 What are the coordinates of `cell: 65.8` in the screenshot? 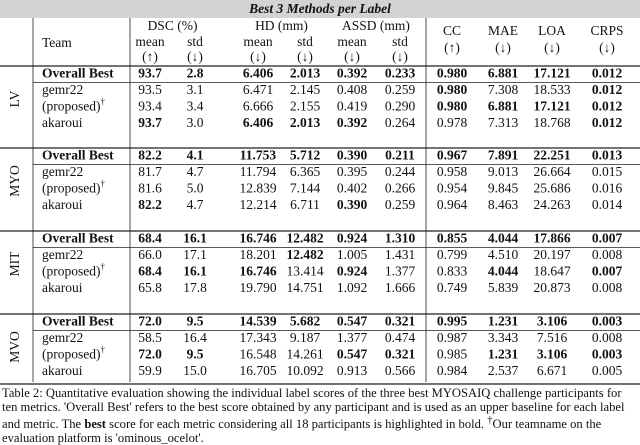 It's located at (150, 287).